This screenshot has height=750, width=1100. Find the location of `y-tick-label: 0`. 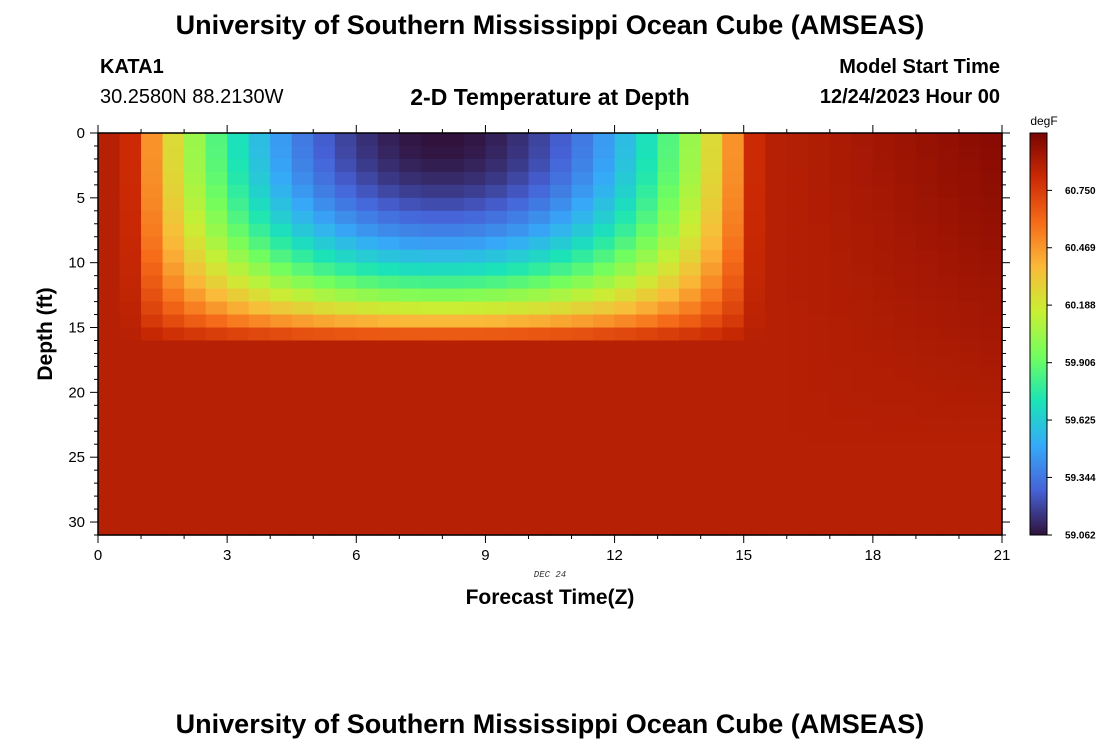

y-tick-label: 0 is located at coordinates (81, 133).